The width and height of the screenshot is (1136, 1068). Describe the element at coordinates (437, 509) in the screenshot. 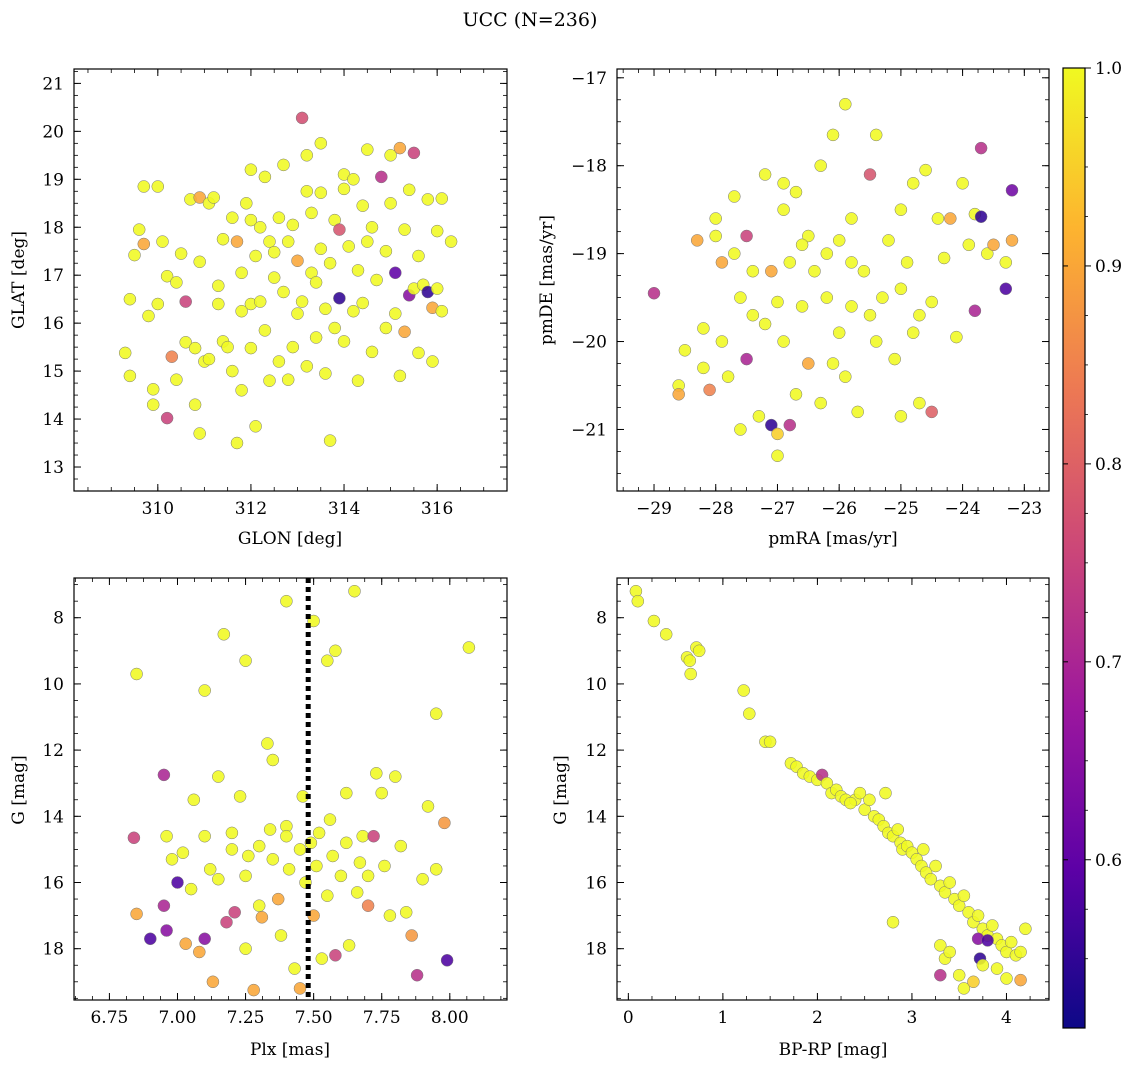

I see `x-tick-label: 316` at that location.